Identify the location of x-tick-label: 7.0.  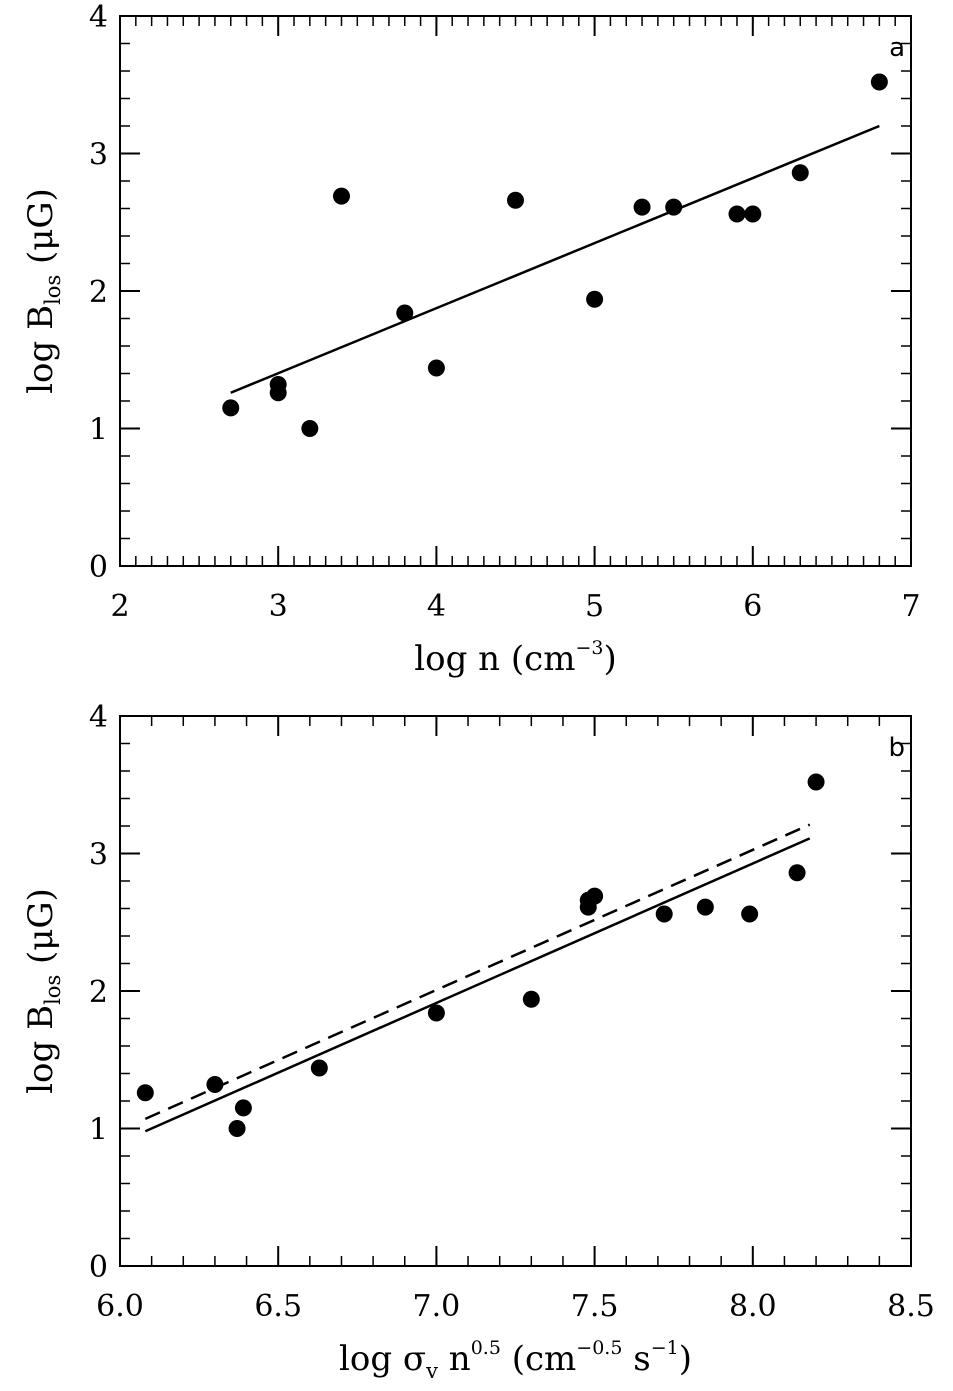
(437, 1306).